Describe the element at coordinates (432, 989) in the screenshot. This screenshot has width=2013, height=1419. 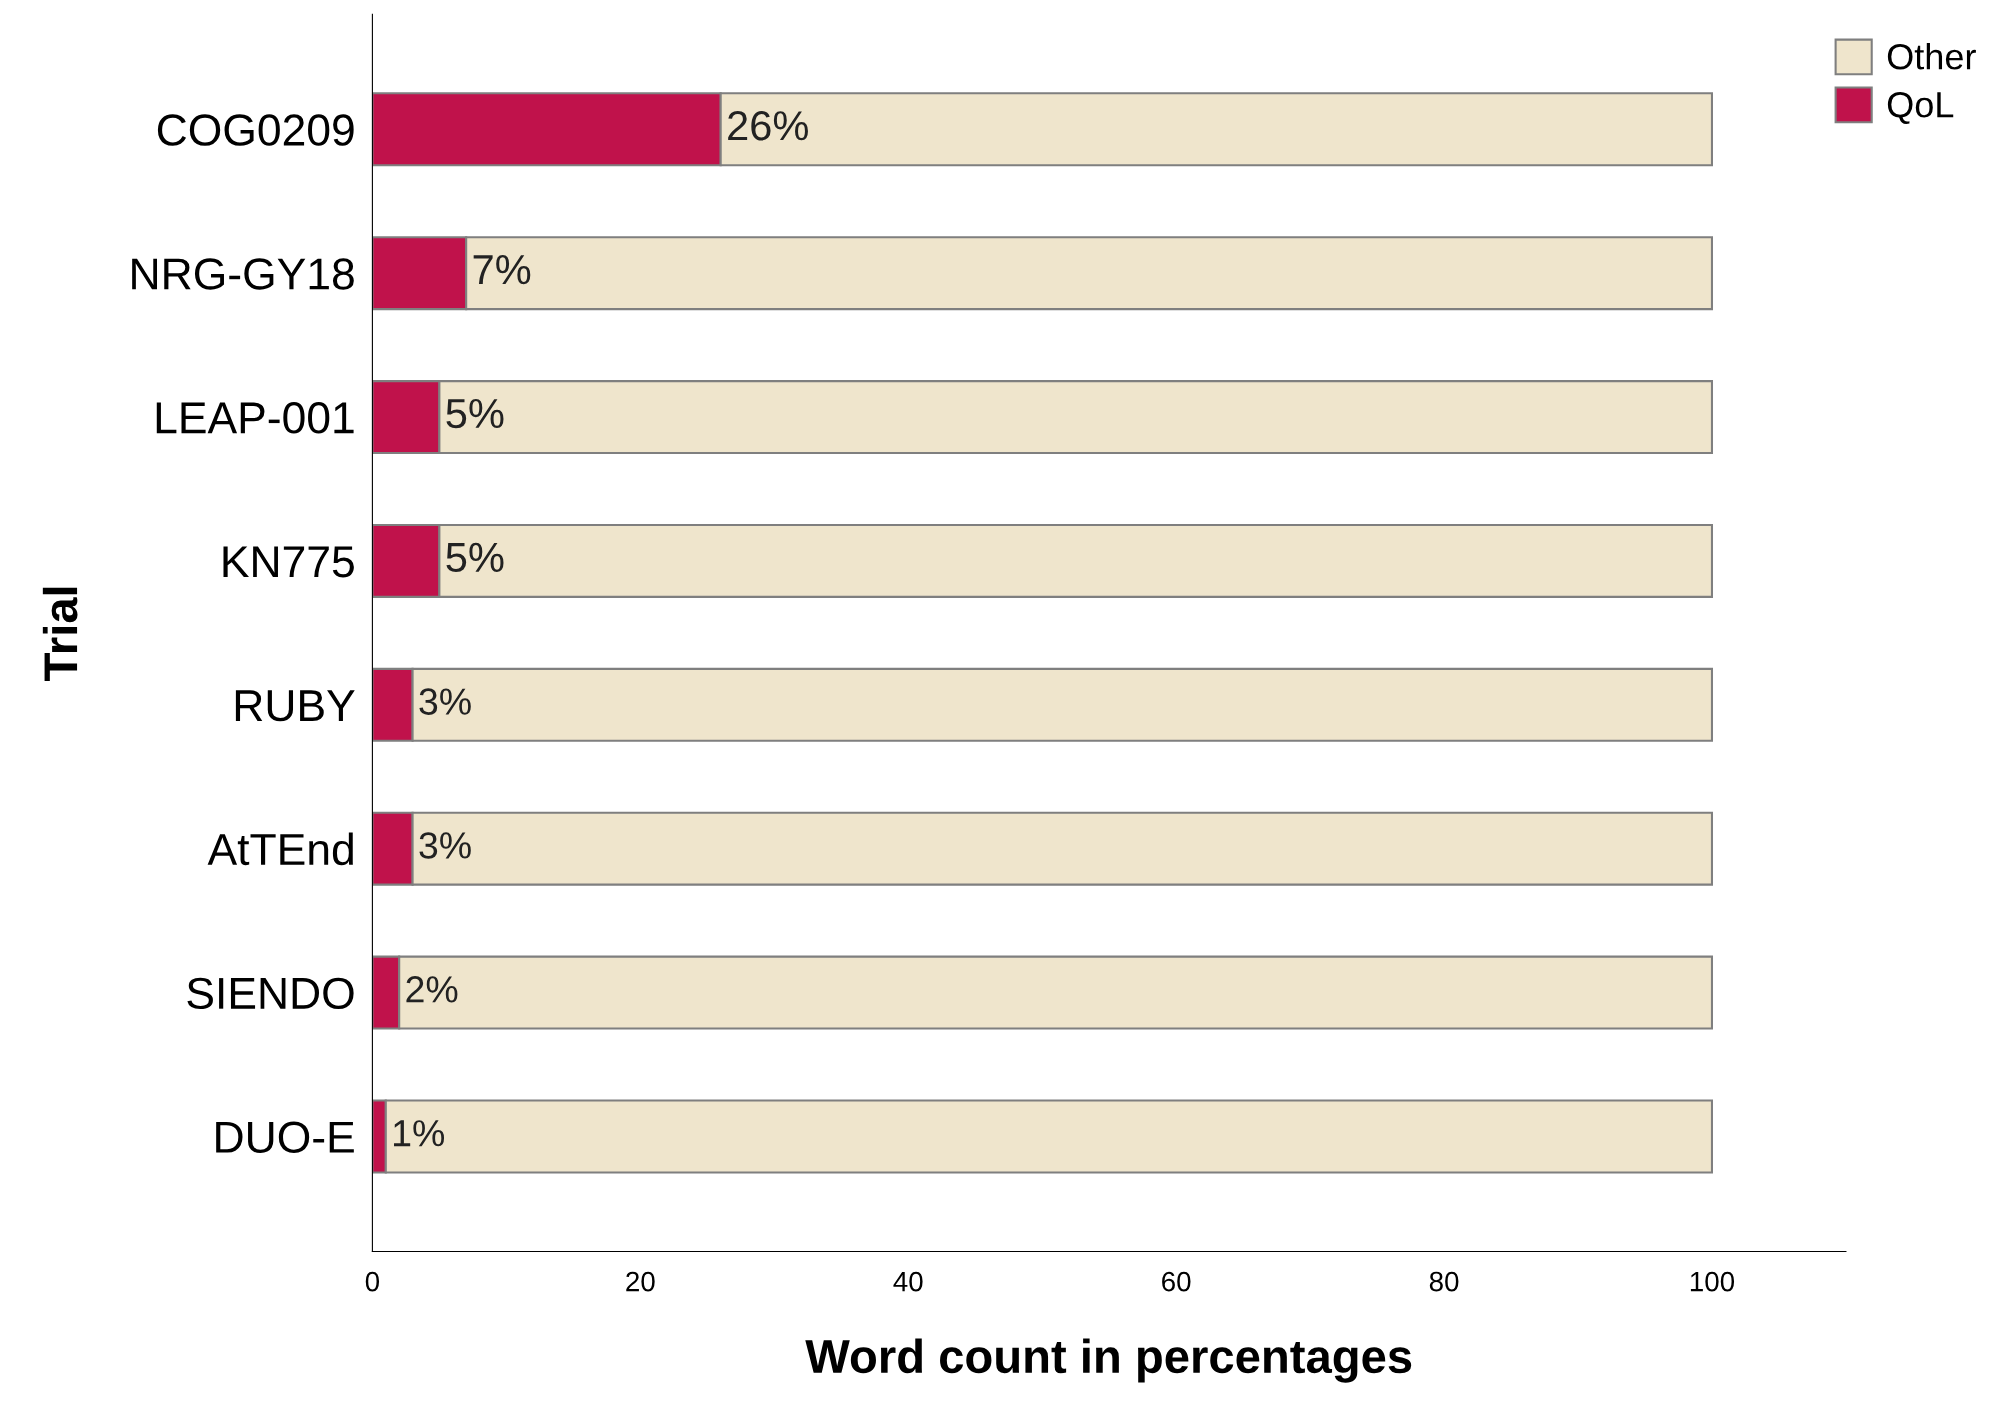
I see `data-label: 2%` at that location.